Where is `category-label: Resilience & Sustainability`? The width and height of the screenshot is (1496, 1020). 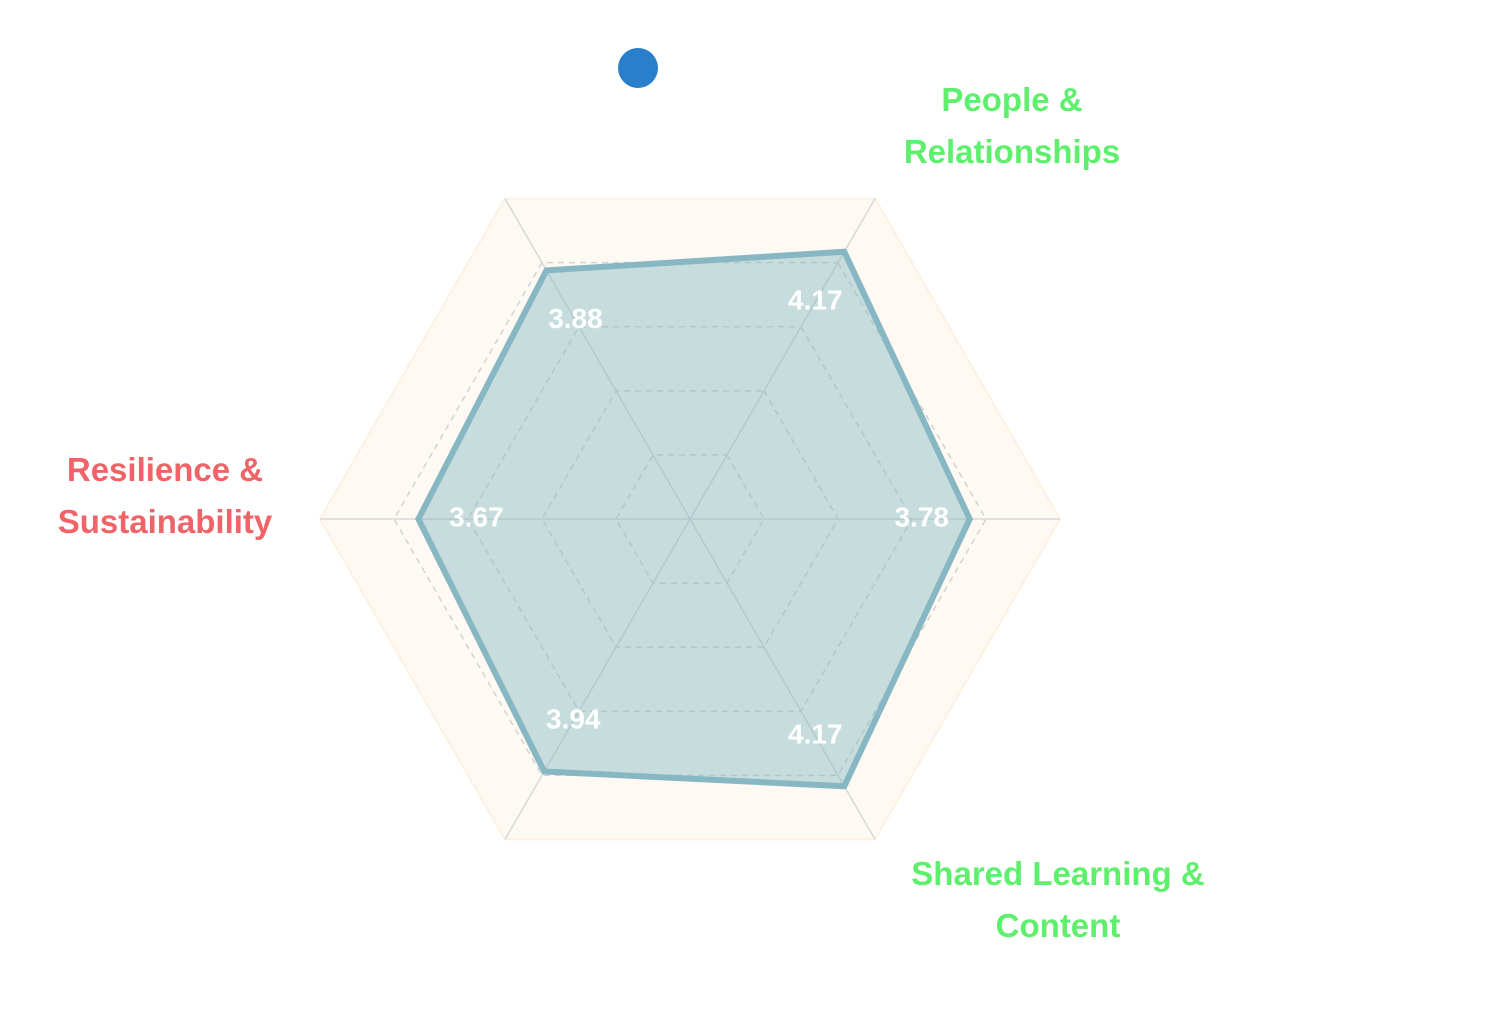 category-label: Resilience & Sustainability is located at coordinates (165, 495).